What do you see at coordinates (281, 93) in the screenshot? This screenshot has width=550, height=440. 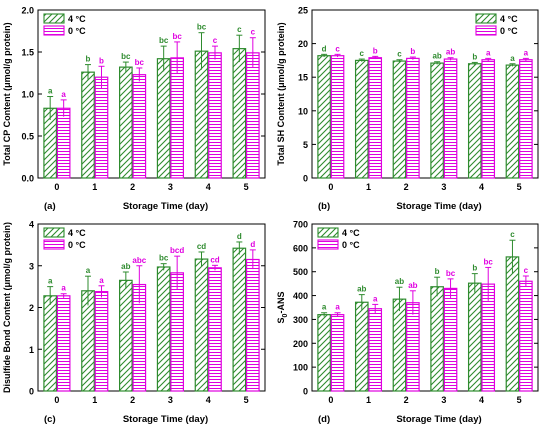 I see `y-axis-label: Total SH Content (μmol/g protein)` at bounding box center [281, 93].